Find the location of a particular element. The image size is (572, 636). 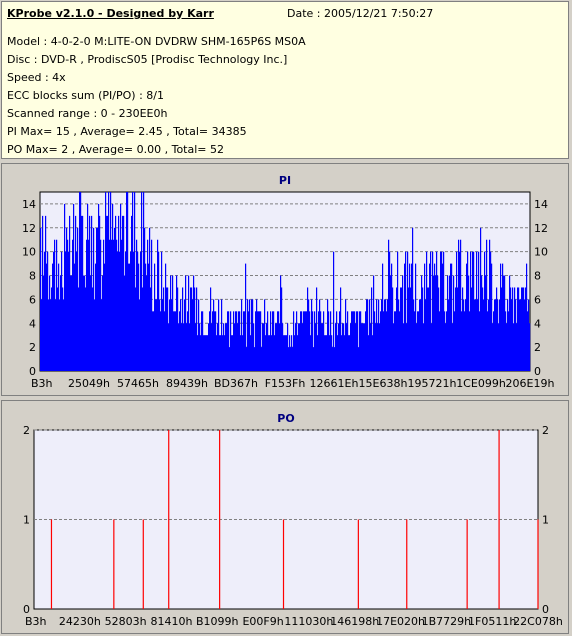

y-tick-label-right: 8 is located at coordinates (537, 276).